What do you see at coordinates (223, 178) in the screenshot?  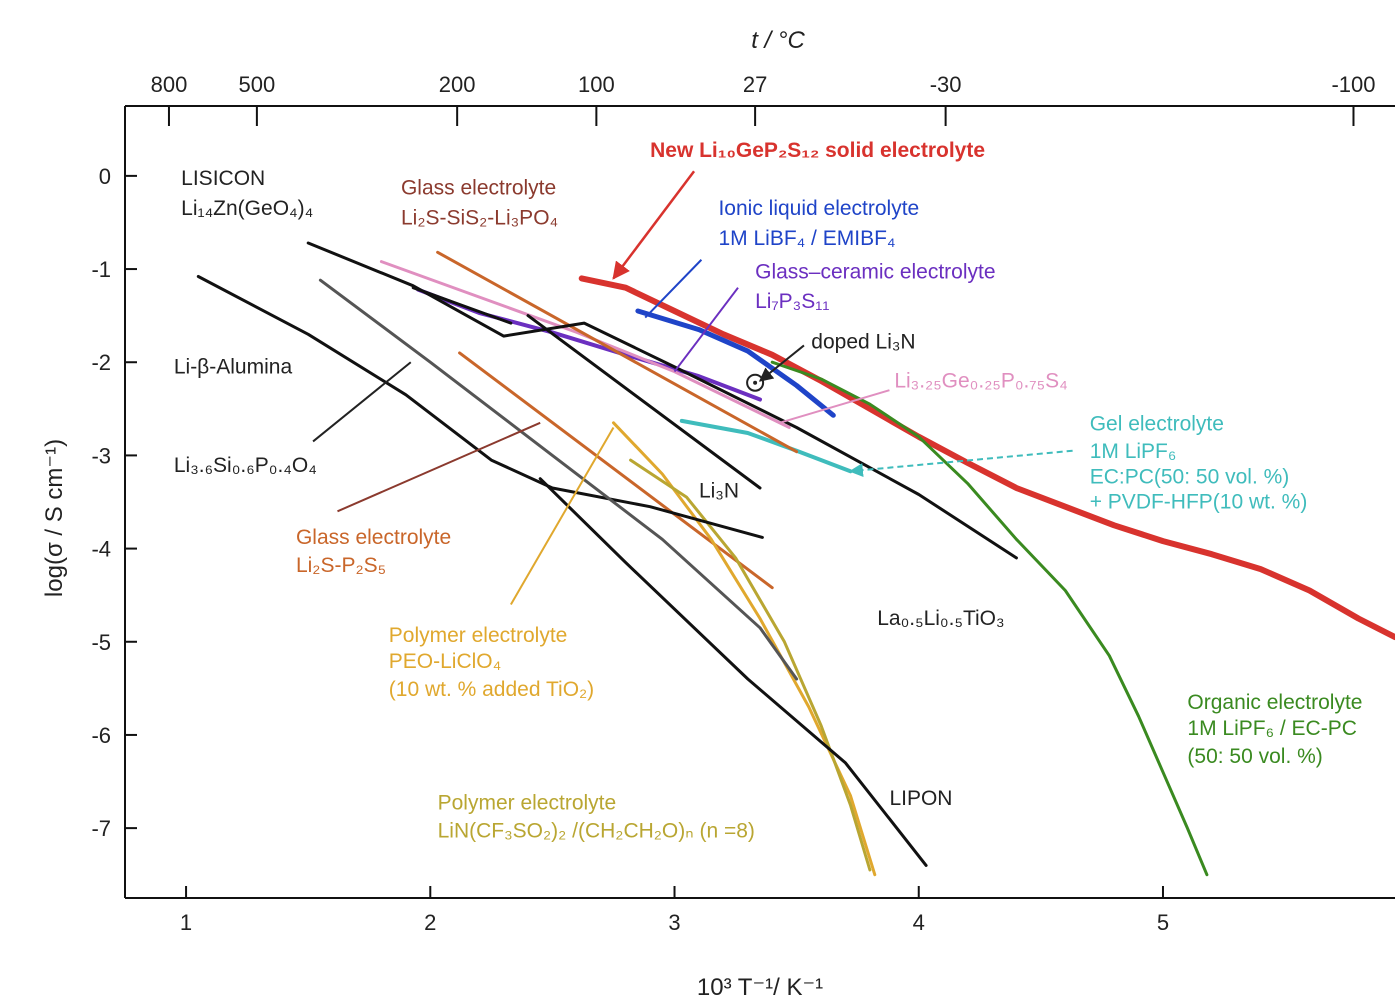 I see `annotation-label: LISICON` at bounding box center [223, 178].